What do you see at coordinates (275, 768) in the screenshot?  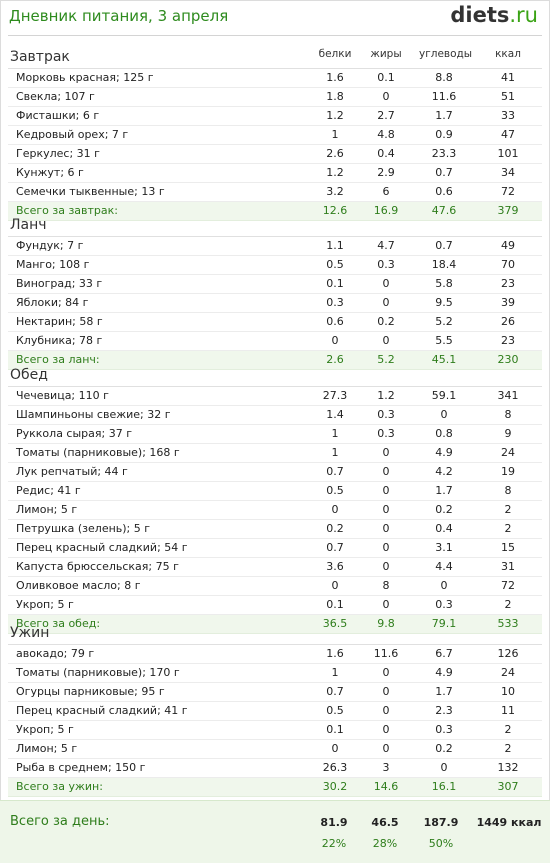 I see `food-row: Рыба в среднем; 150 г 26.3 3 0 132` at bounding box center [275, 768].